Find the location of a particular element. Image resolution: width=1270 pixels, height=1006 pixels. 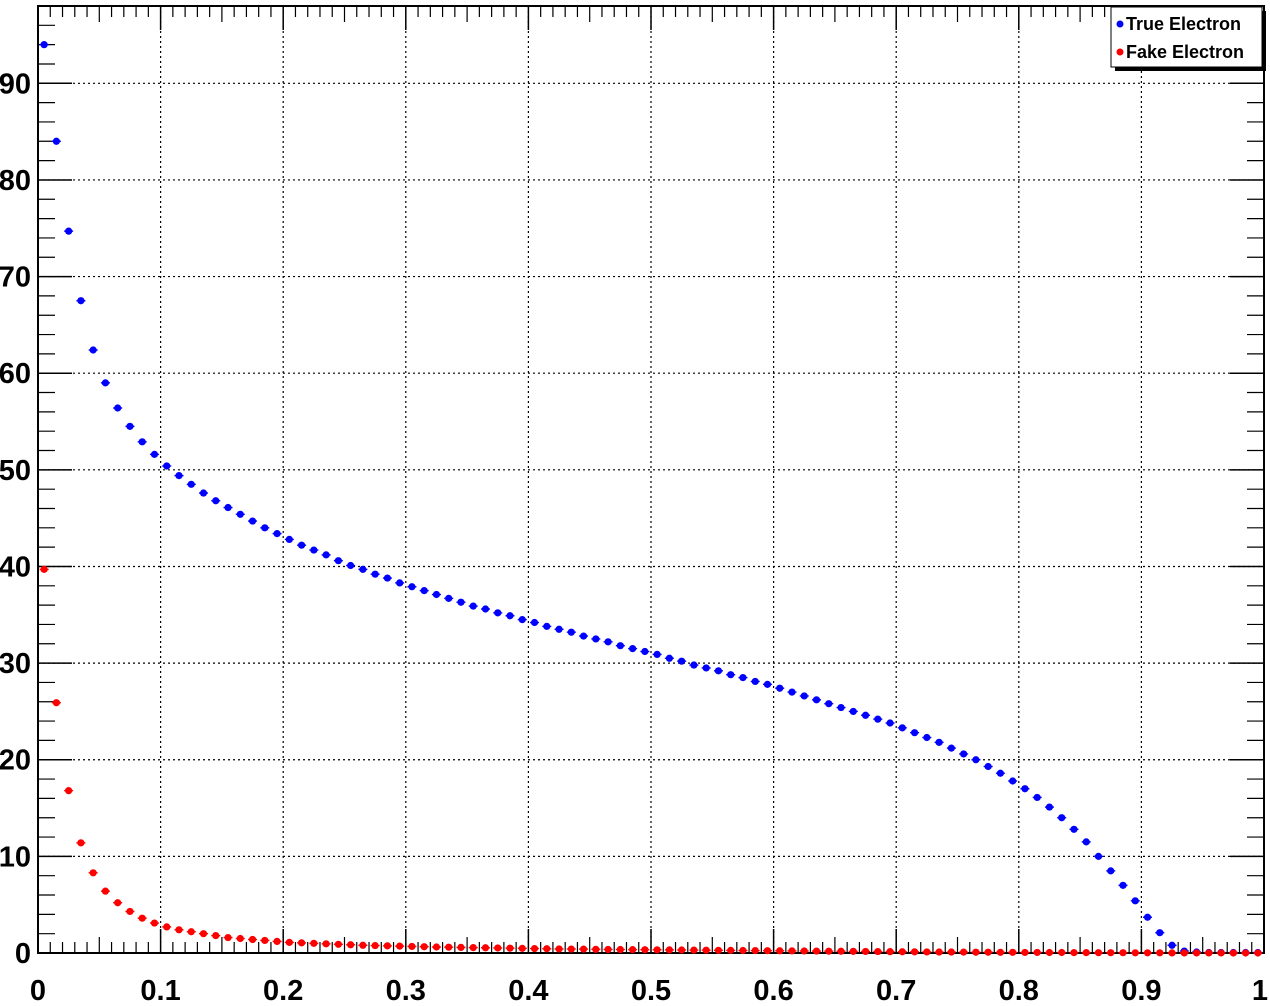

y-tick-label: 70 is located at coordinates (15, 278).